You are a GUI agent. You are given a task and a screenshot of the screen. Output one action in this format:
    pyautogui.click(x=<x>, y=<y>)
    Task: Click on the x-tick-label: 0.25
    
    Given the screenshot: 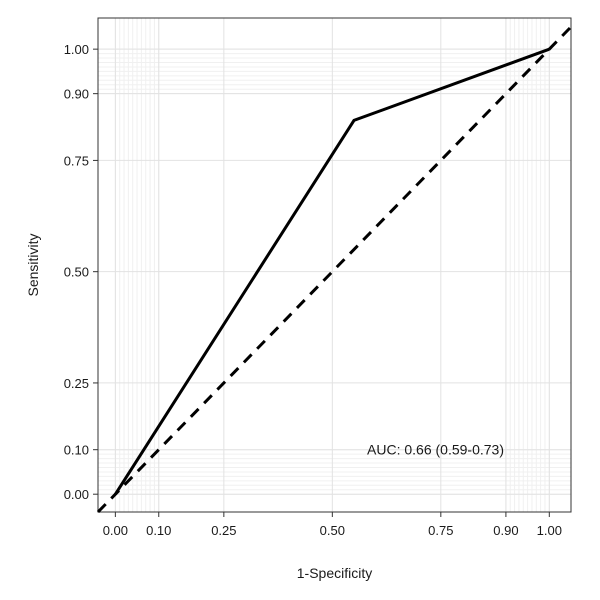 What is the action you would take?
    pyautogui.click(x=223, y=530)
    